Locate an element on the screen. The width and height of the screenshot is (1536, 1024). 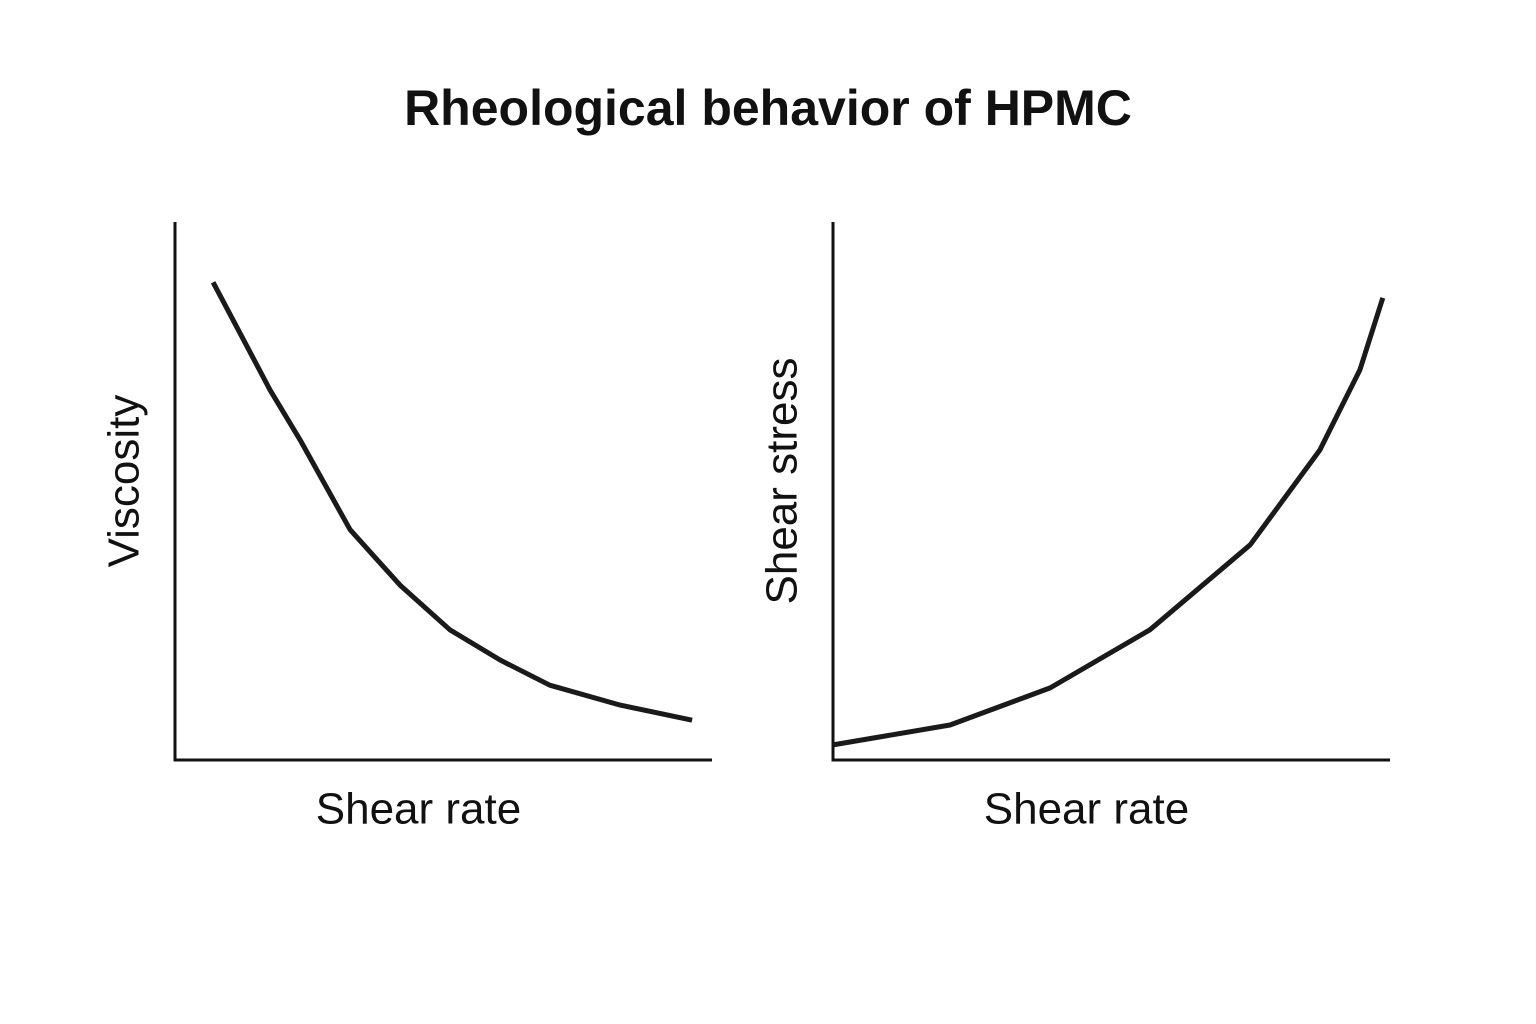
y-axis-label: Shear stress is located at coordinates (782, 481).